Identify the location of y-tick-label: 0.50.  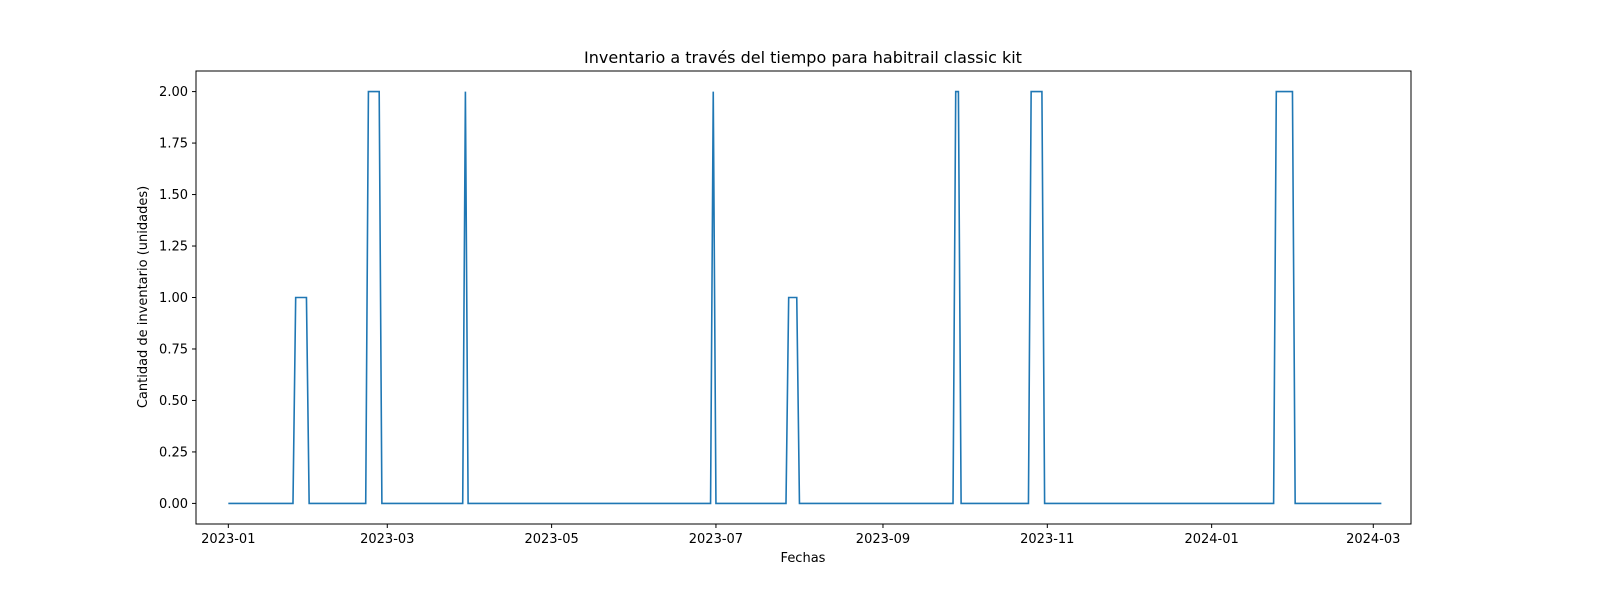
(173, 401).